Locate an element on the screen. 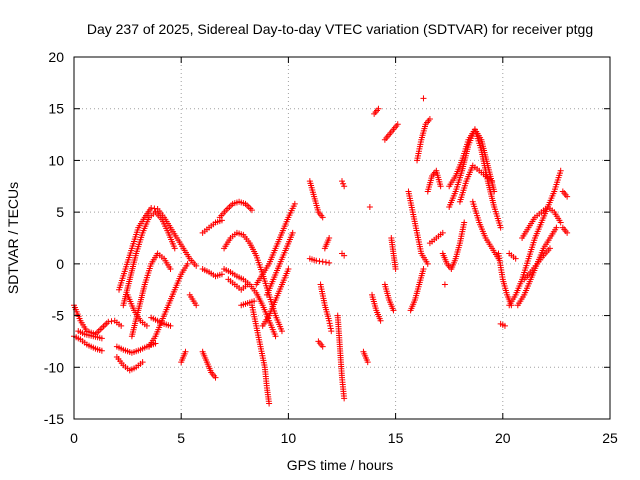 This screenshot has height=480, width=640. x-tick-label: 25 is located at coordinates (610, 438).